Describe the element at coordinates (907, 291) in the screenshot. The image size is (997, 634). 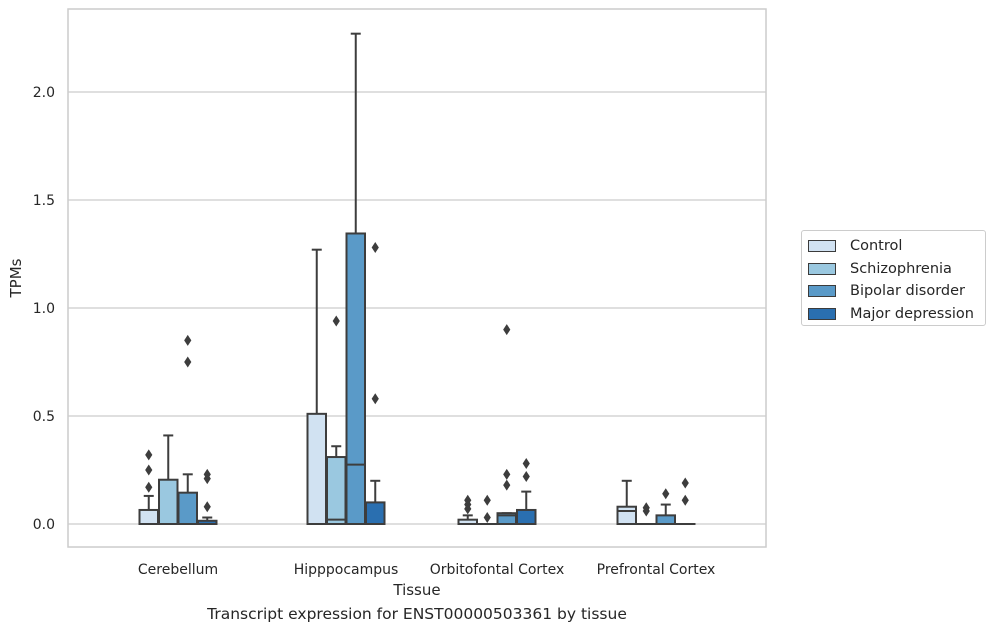
I see `legend-label: Bipolar disorder` at that location.